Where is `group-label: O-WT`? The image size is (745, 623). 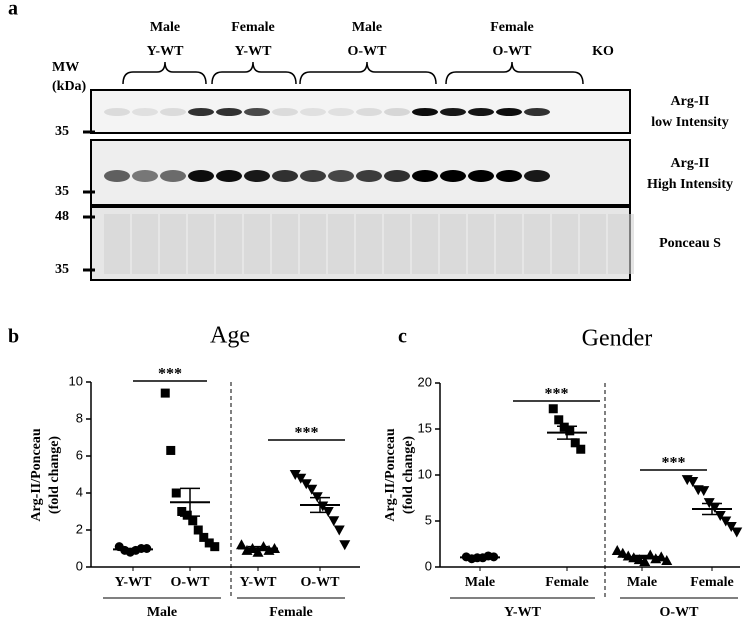 group-label: O-WT is located at coordinates (680, 612).